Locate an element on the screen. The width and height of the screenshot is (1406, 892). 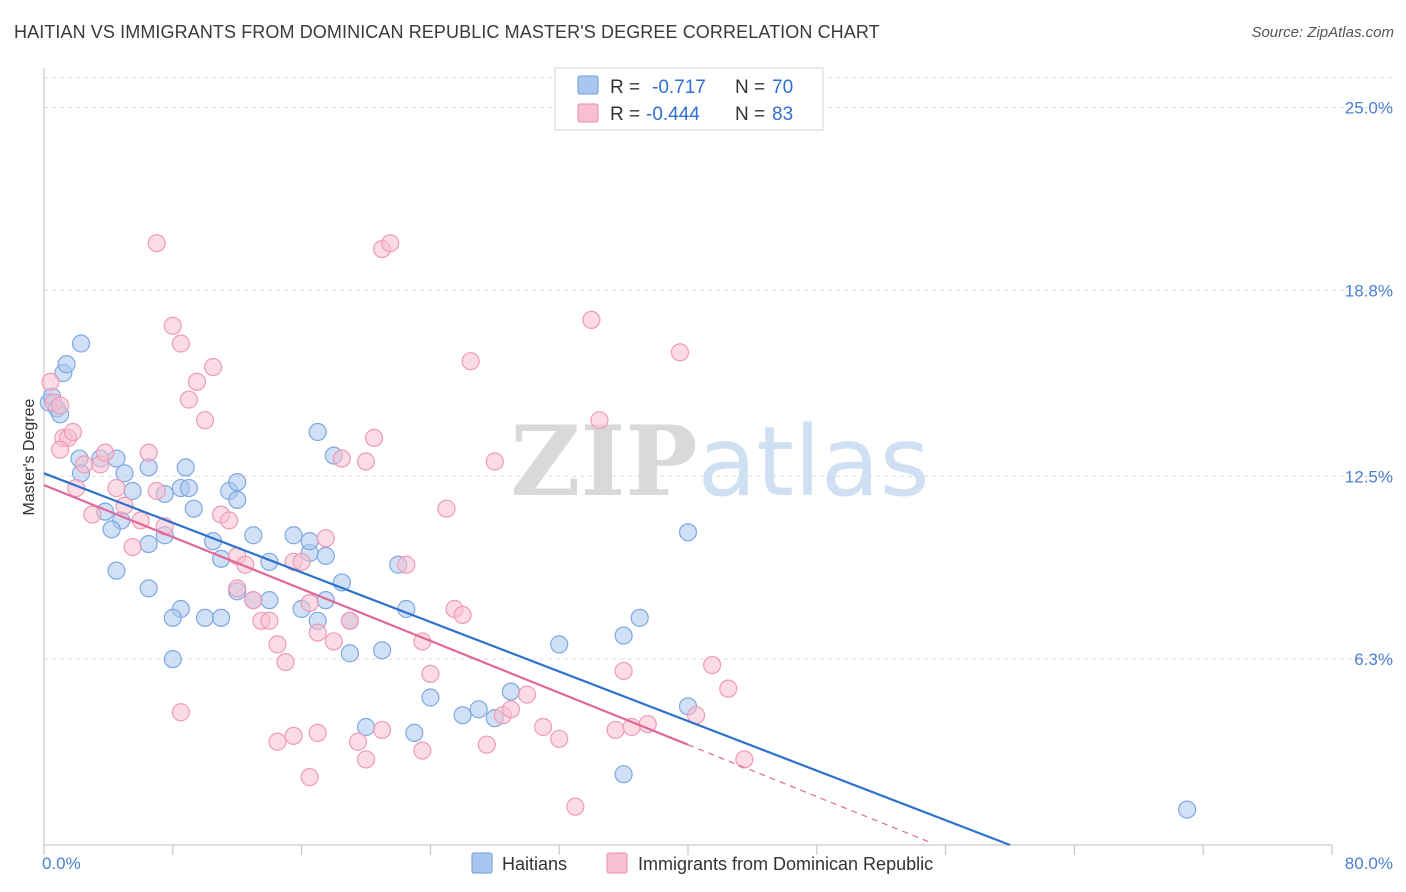
chart-source: Source: ZipAtlas.com is located at coordinates (1322, 32).